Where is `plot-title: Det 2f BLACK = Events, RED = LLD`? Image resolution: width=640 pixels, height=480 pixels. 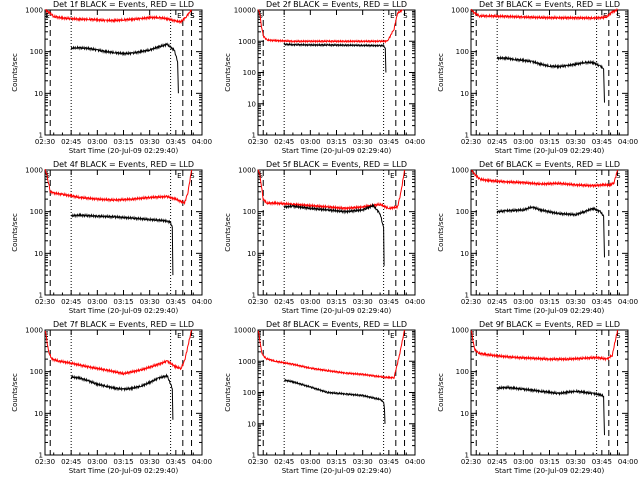 plot-title: Det 2f BLACK = Events, RED = LLD is located at coordinates (336, 4).